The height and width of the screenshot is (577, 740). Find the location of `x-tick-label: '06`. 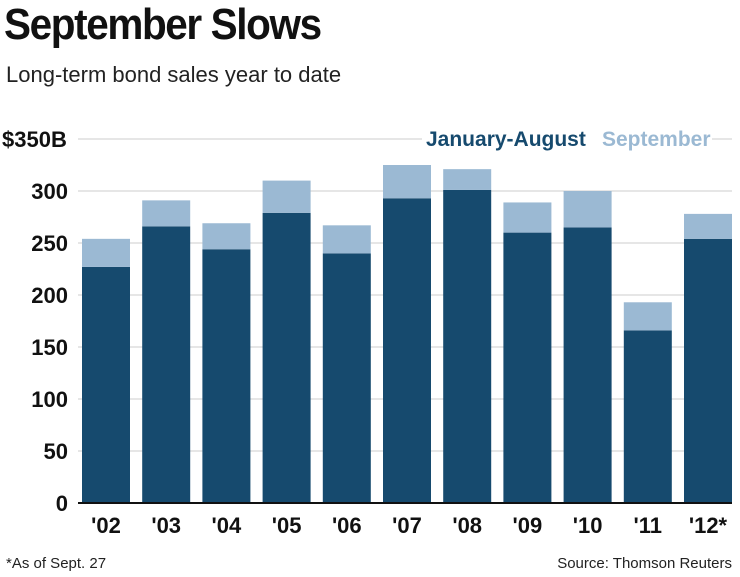

x-tick-label: '06 is located at coordinates (347, 525).